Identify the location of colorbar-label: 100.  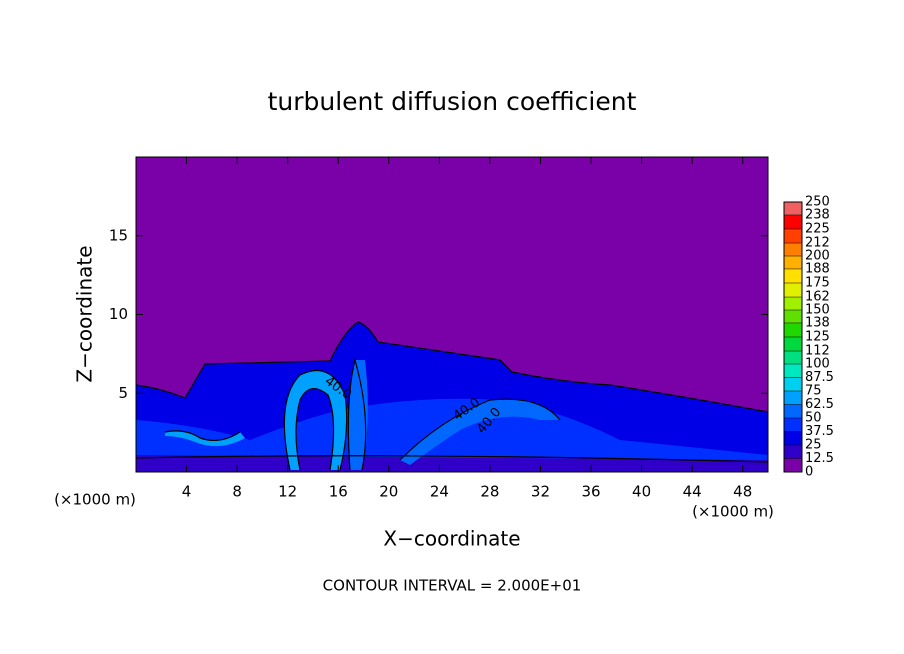
(817, 364).